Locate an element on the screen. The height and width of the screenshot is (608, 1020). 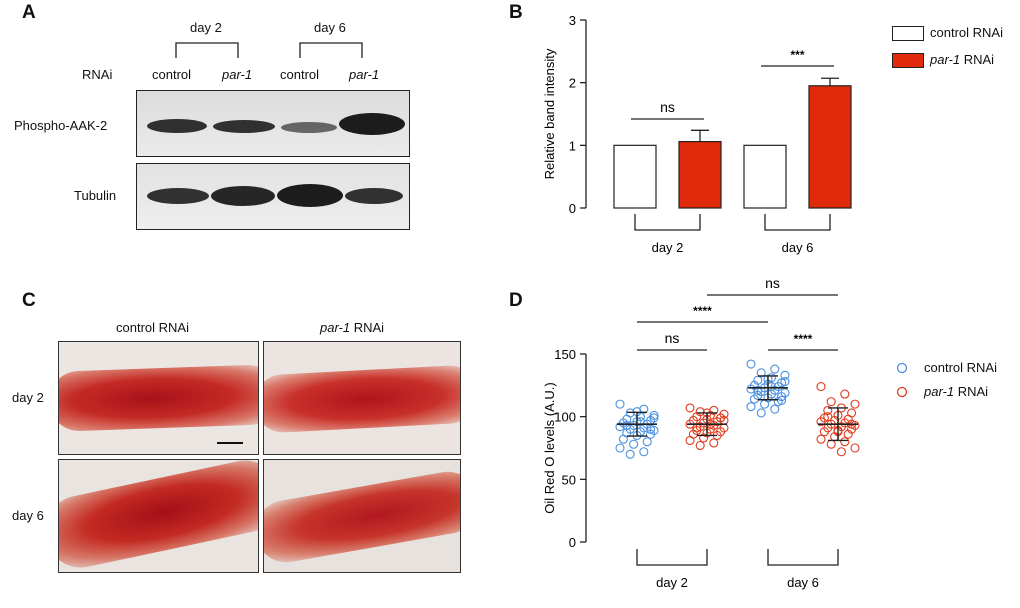
panel-letter-c: C is located at coordinates (29, 300).